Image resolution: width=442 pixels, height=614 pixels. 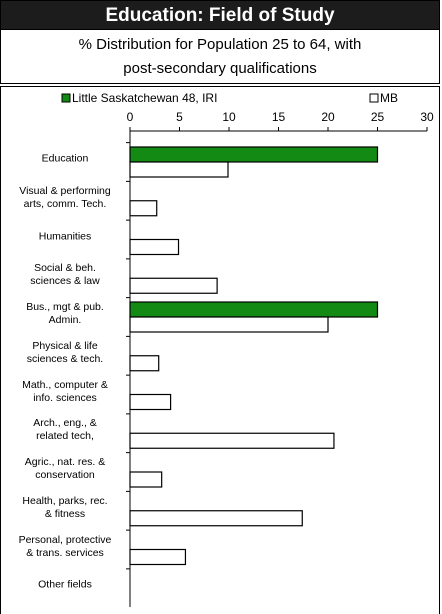 What do you see at coordinates (378, 117) in the screenshot?
I see `x-tick-label: 25` at bounding box center [378, 117].